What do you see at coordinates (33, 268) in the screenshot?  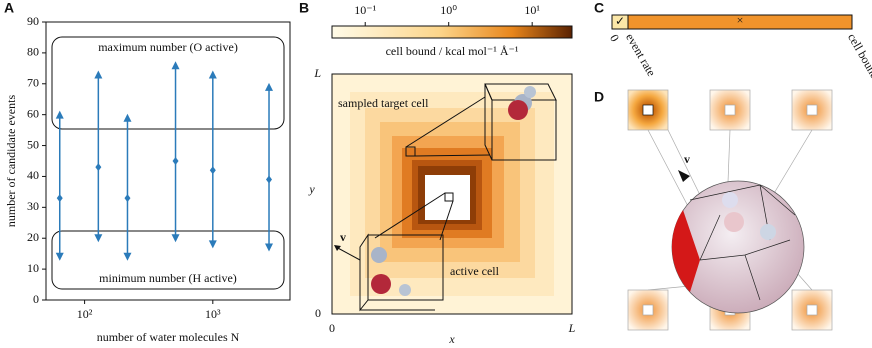 I see `y-tick-label: 10` at bounding box center [33, 268].